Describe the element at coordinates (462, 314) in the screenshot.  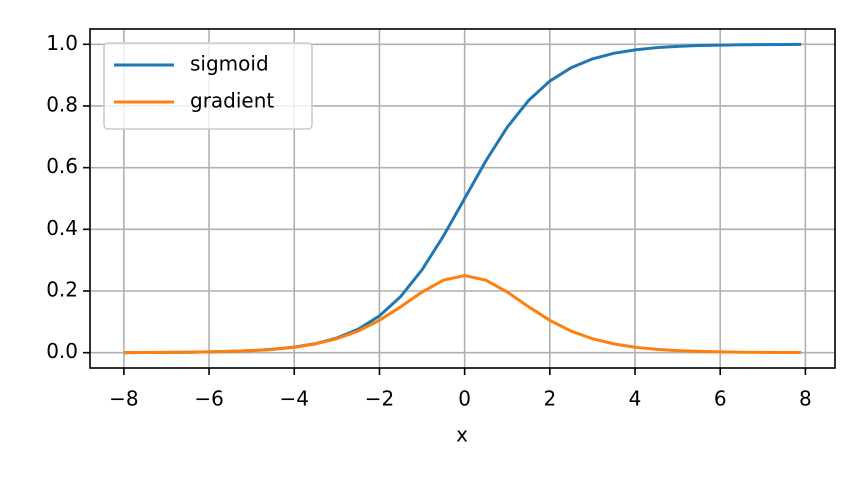
I see `line-series` at that location.